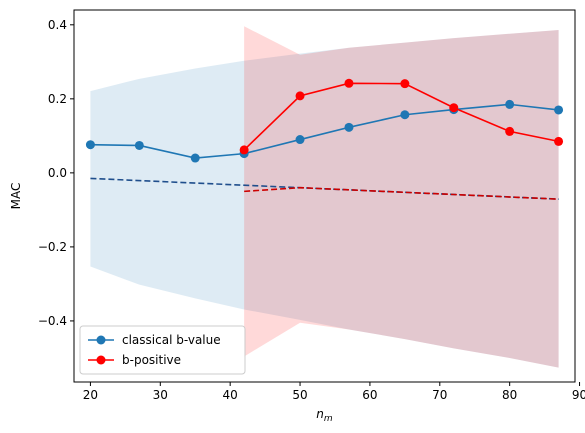 This screenshot has height=433, width=585. I want to click on series-line, so click(324, 131).